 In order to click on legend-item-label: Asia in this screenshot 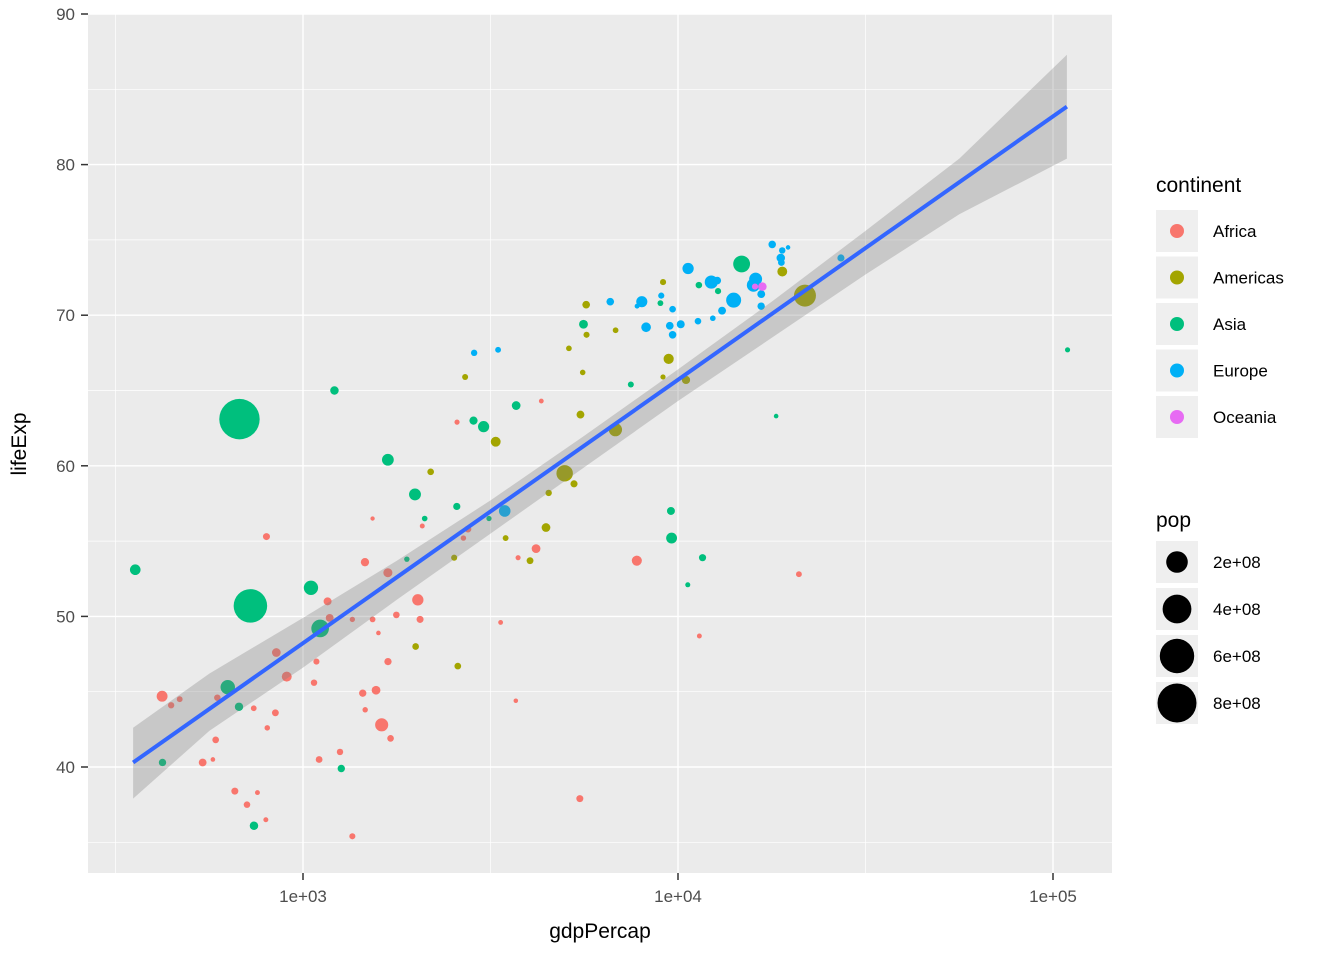, I will do `click(1230, 324)`.